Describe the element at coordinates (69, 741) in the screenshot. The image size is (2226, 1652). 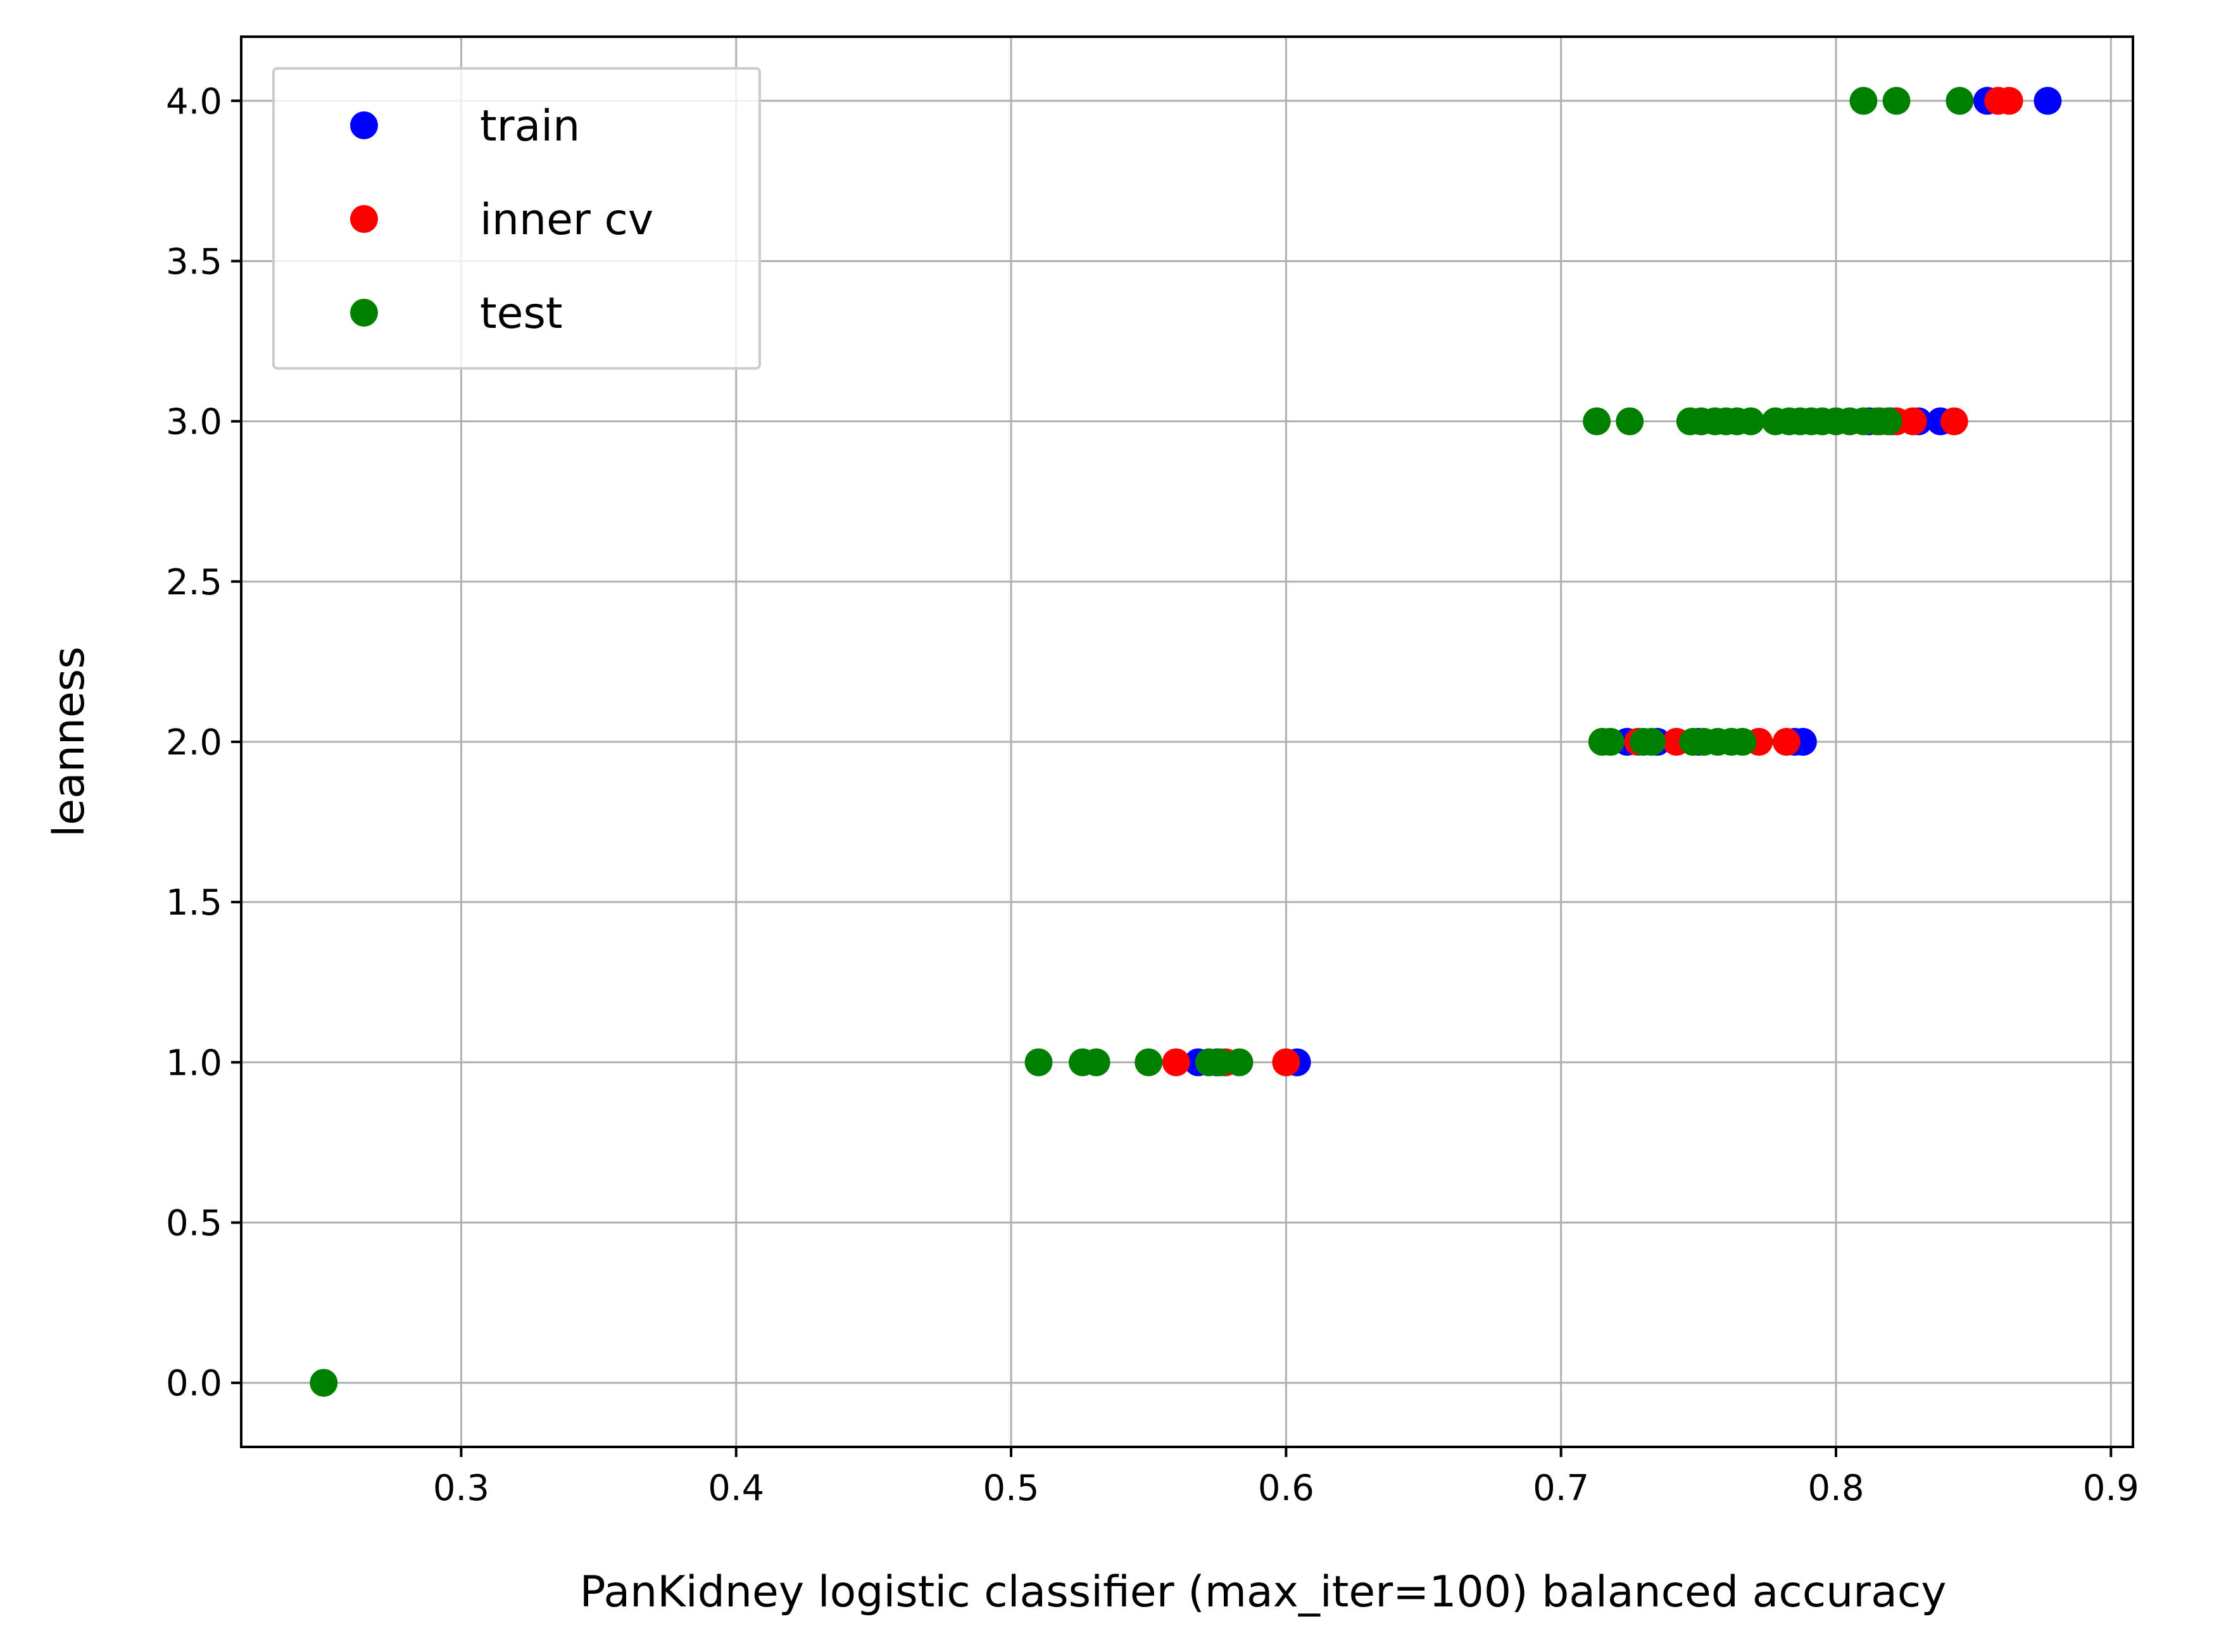
I see `y-axis-label: leanness` at that location.